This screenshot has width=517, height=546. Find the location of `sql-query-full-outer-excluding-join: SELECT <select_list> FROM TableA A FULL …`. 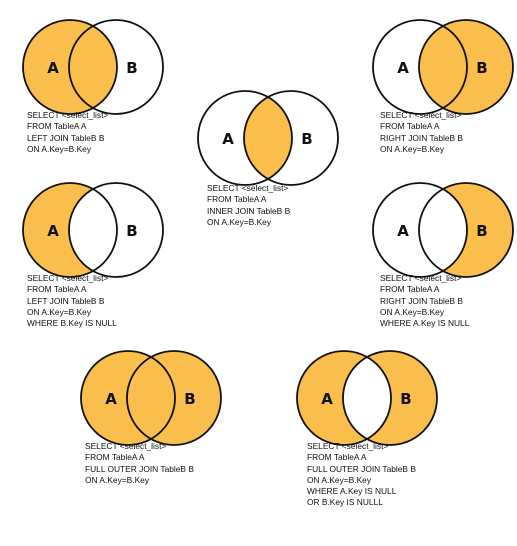

sql-query-full-outer-excluding-join: SELECT <select_list> FROM TableA A FULL … is located at coordinates (361, 474).